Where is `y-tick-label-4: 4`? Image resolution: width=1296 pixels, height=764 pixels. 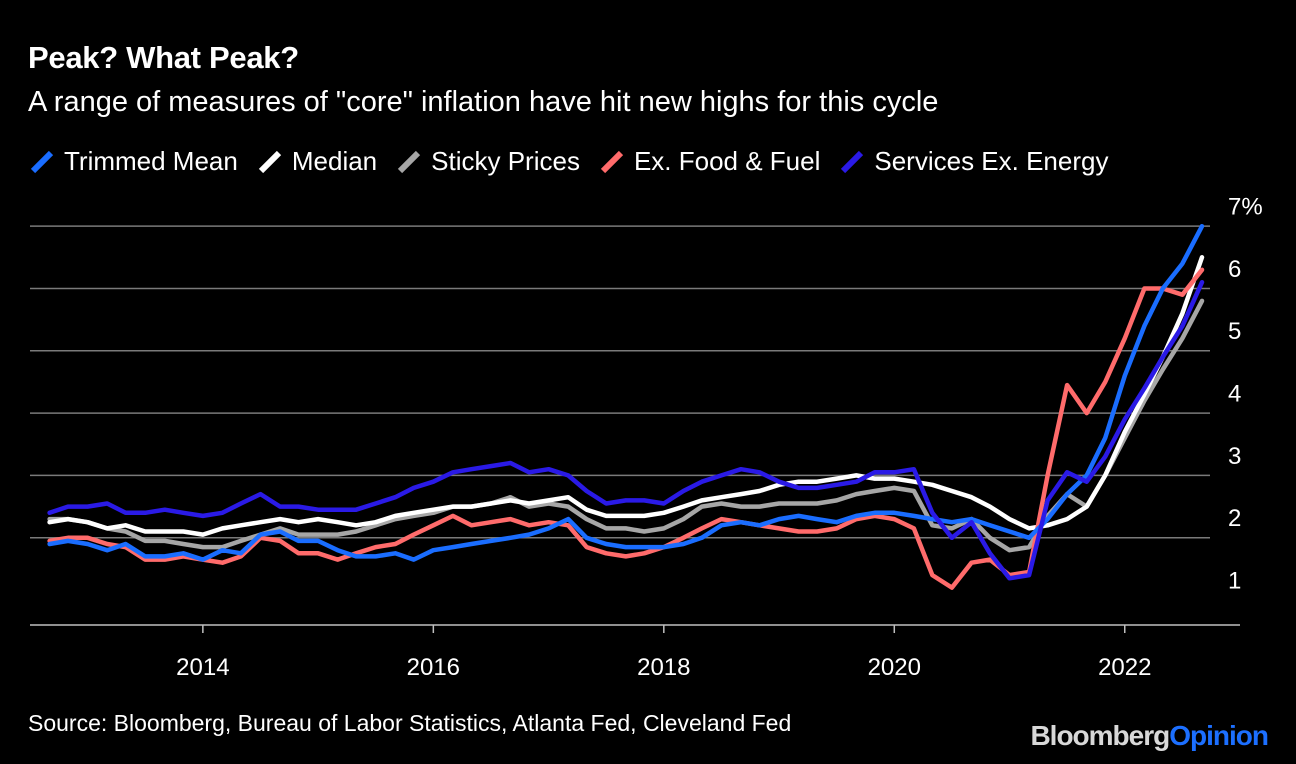 y-tick-label-4: 4 is located at coordinates (1234, 393).